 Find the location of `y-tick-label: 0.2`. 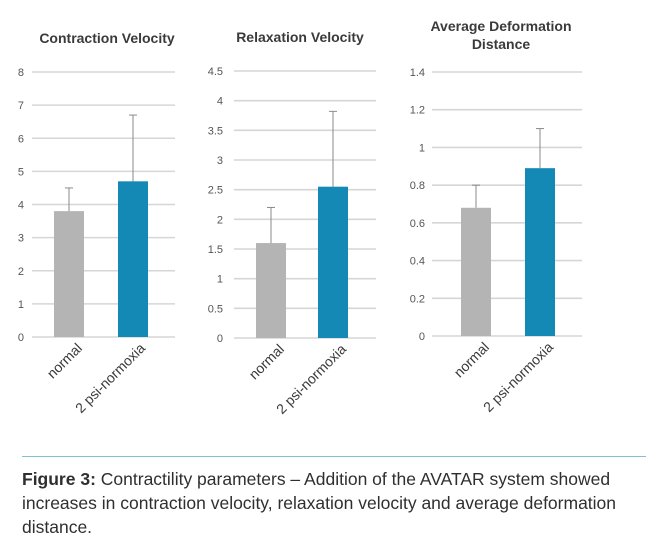

y-tick-label: 0.2 is located at coordinates (417, 299).